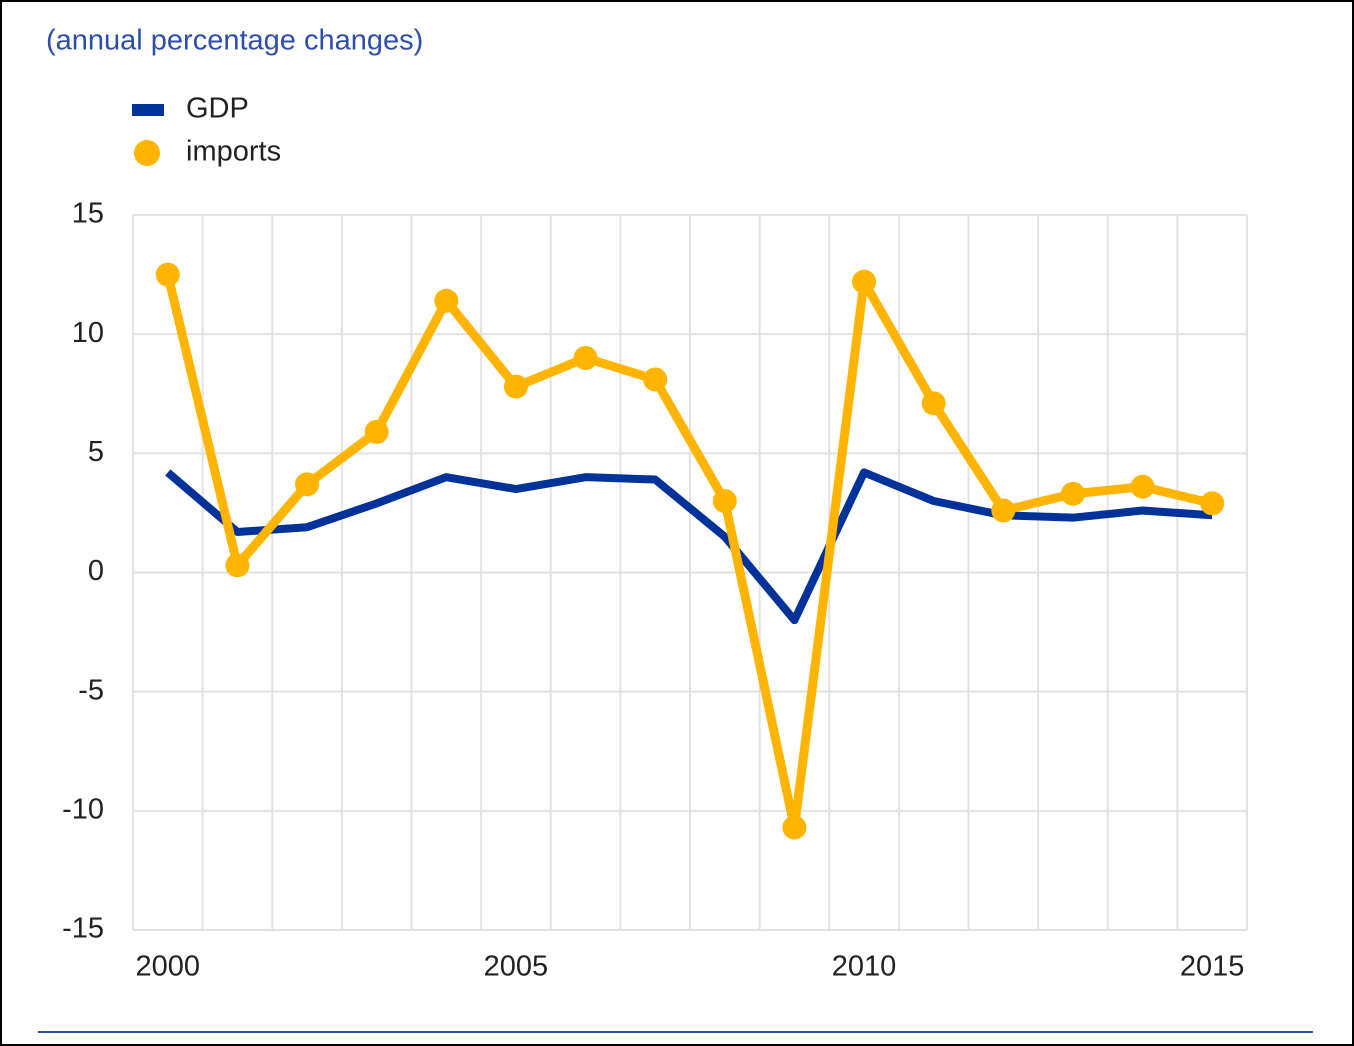  I want to click on y-tick-label: 0, so click(96, 571).